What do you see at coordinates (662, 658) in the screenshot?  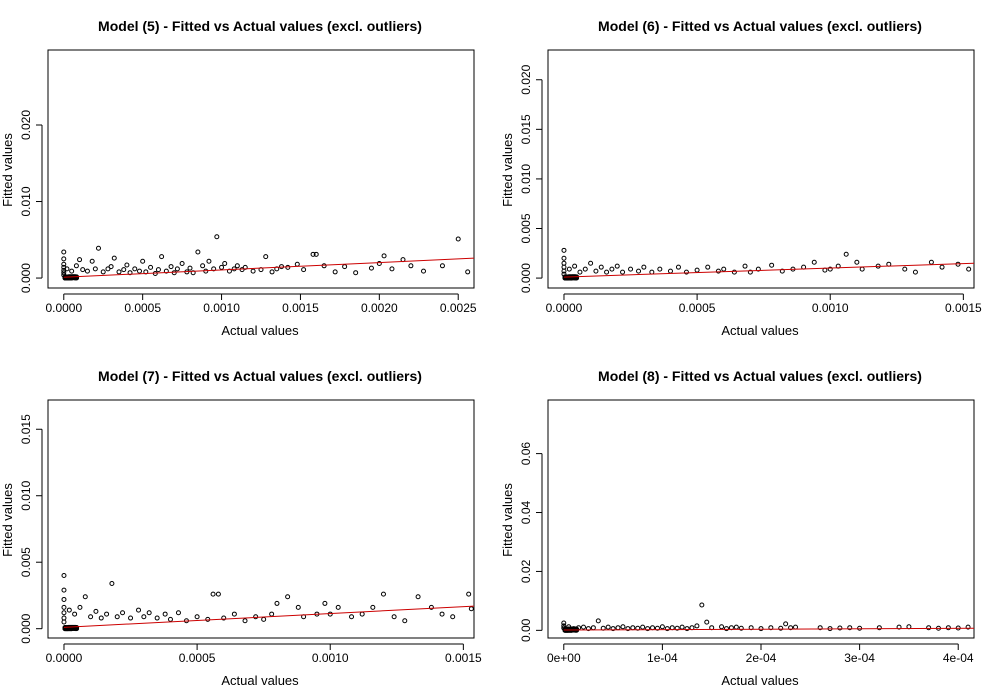 I see `x-tick-label: 1e-04` at bounding box center [662, 658].